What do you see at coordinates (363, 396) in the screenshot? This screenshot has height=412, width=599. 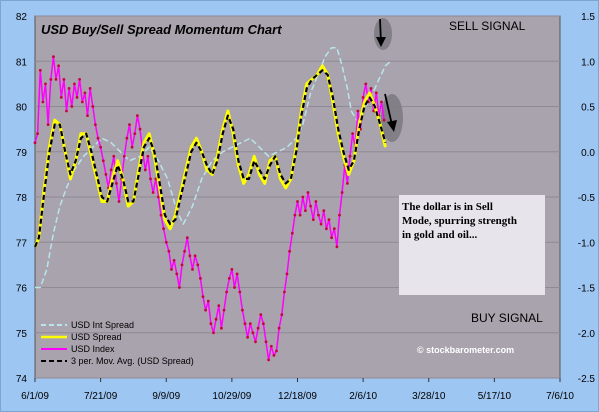 I see `x-tick-label: 2/6/10` at bounding box center [363, 396].